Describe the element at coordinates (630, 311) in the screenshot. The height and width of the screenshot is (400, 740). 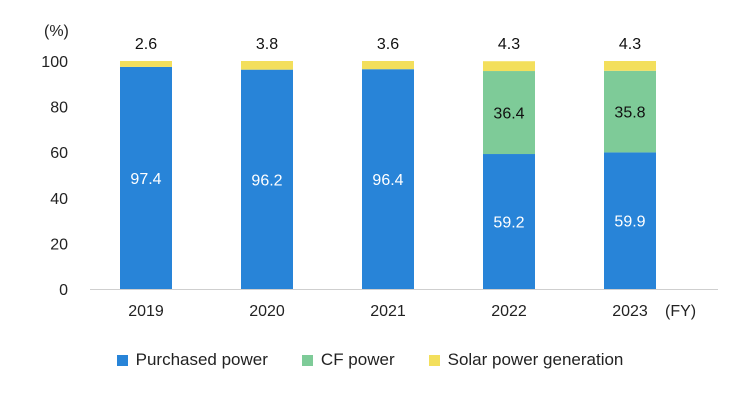
I see `x-tick-label: 2023` at that location.